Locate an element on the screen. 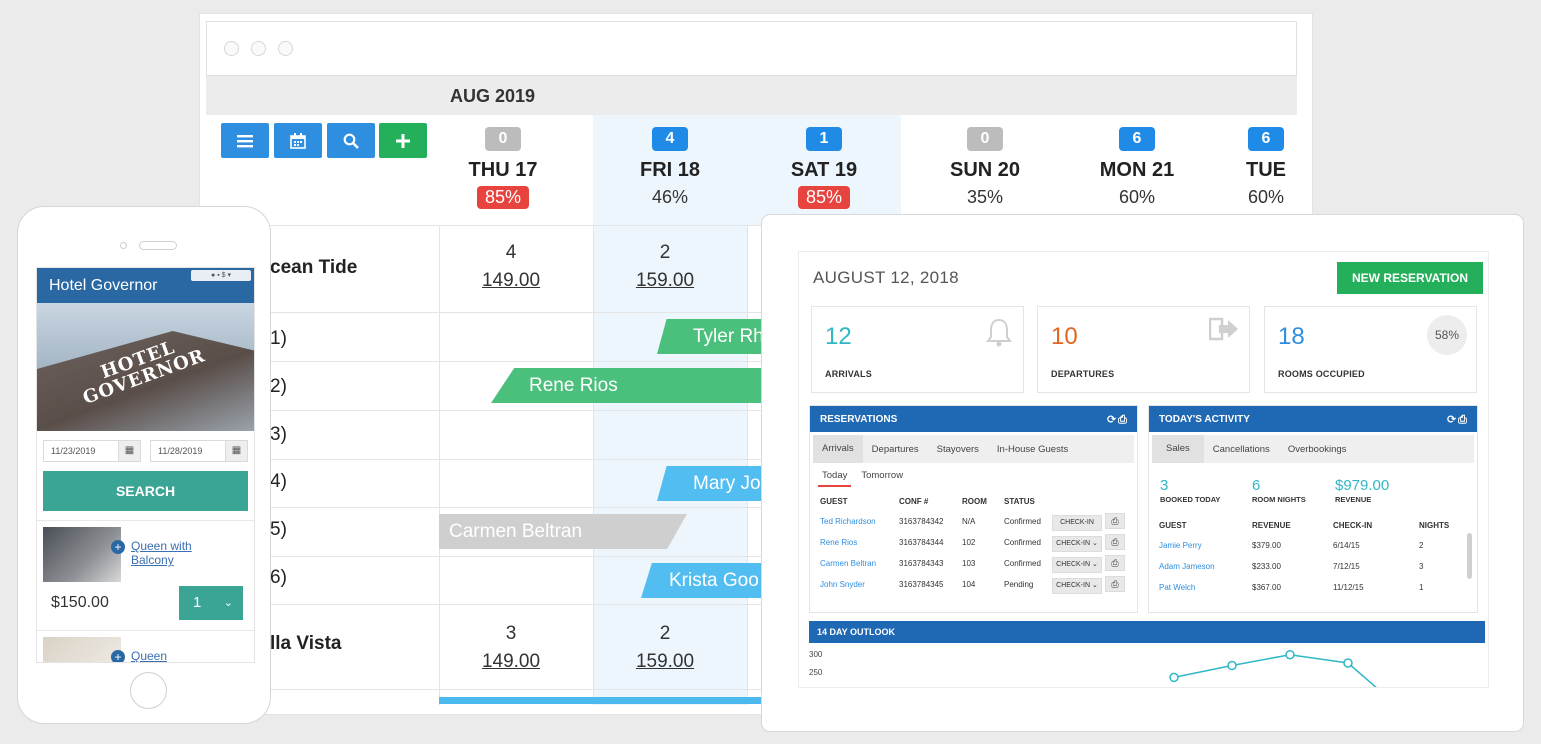  arrivals-card: 12 ARRIVALS is located at coordinates (917, 349).